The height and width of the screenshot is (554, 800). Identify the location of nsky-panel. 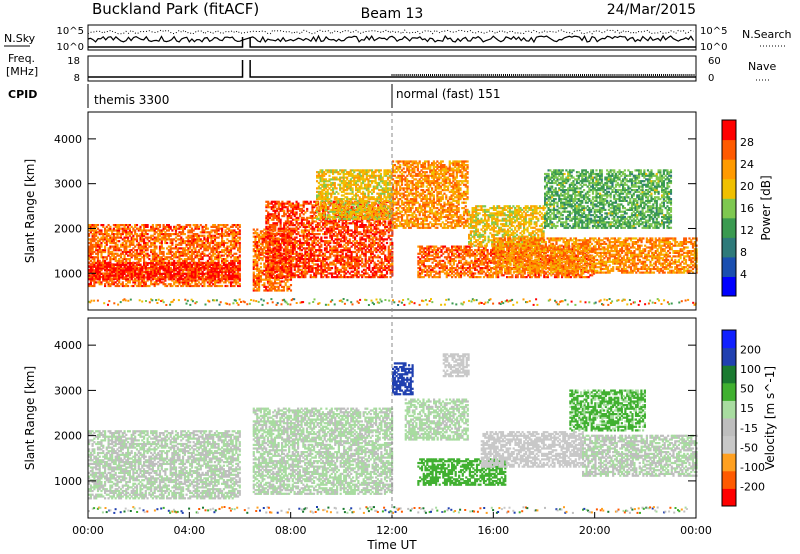
(392, 37).